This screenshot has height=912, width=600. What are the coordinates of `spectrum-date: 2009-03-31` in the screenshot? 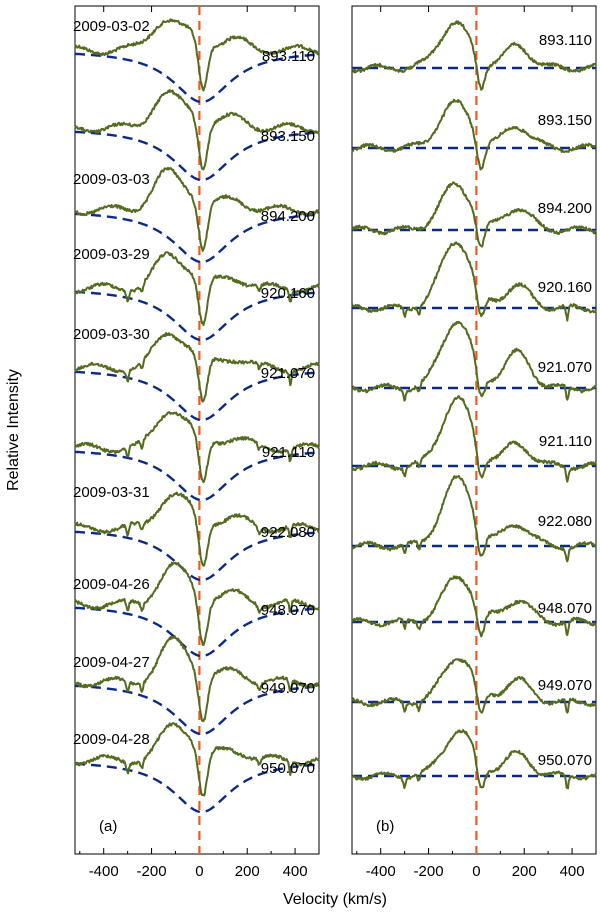 It's located at (111, 492).